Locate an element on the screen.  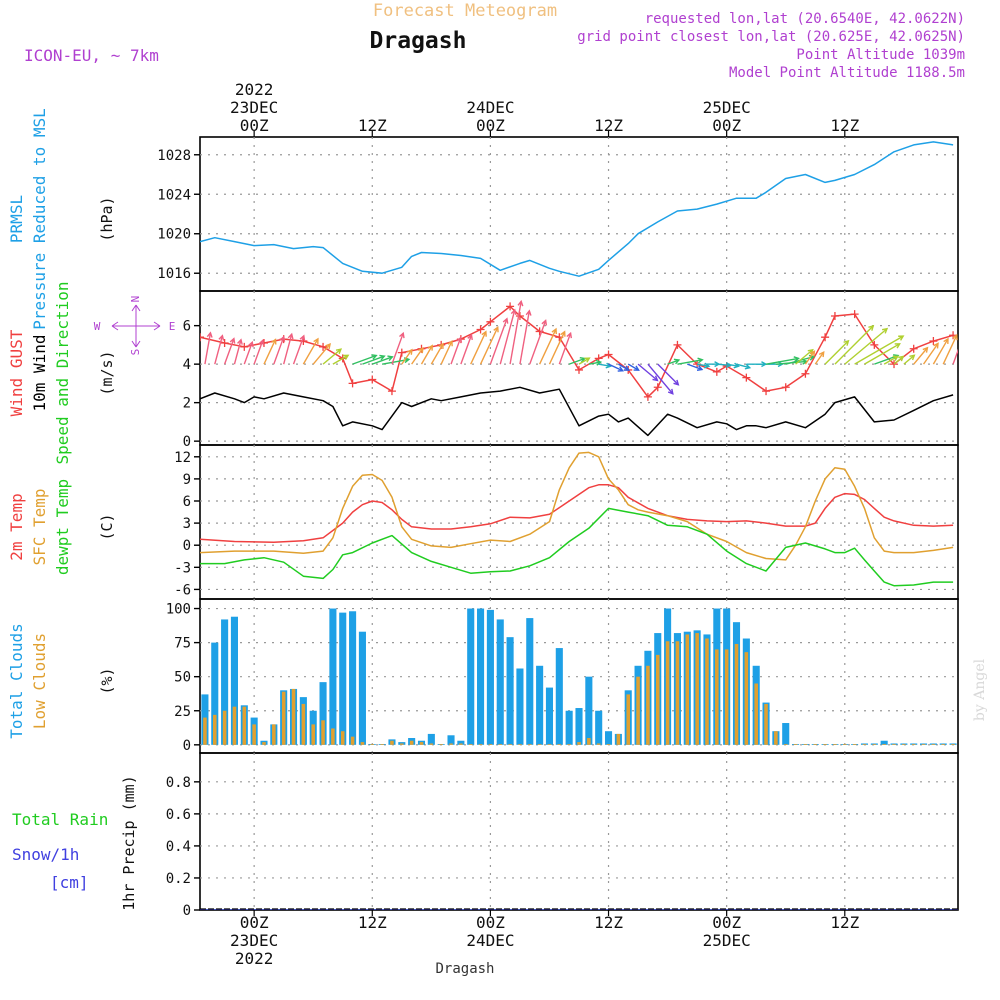
clouds-ytick-label: 50 is located at coordinates (182, 678).